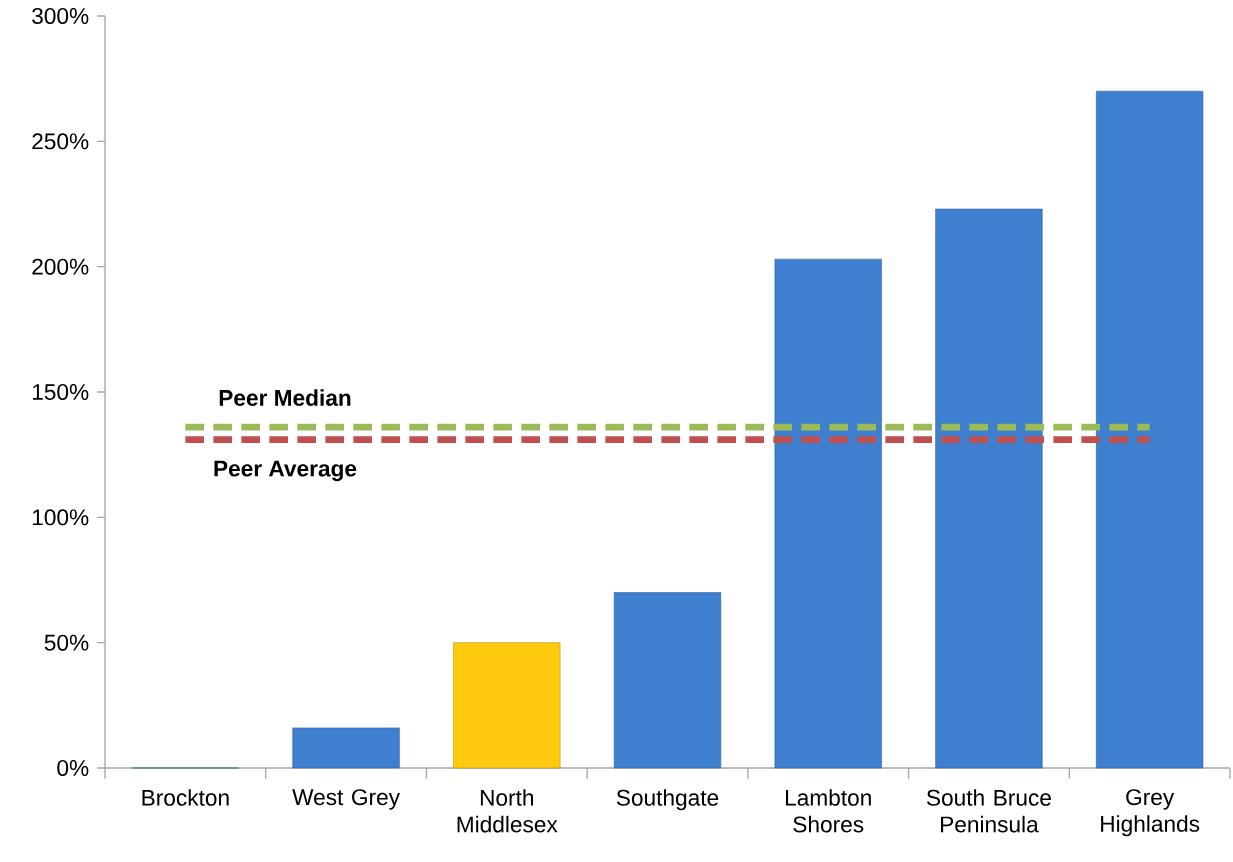 This screenshot has width=1233, height=862. What do you see at coordinates (60, 392) in the screenshot?
I see `y-tick-label: 150%` at bounding box center [60, 392].